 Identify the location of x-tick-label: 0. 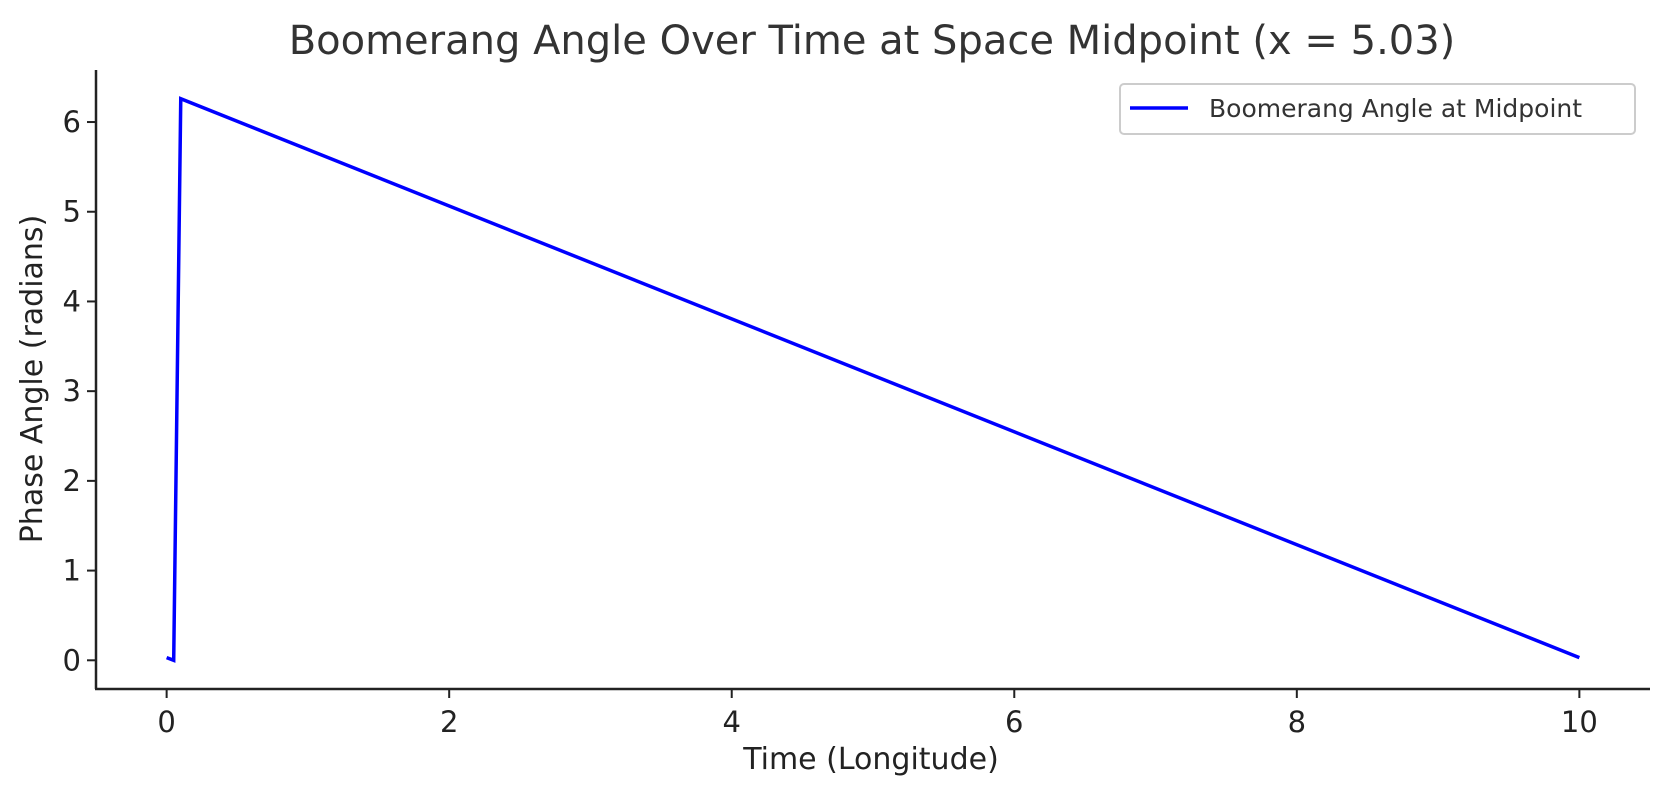
(166, 722).